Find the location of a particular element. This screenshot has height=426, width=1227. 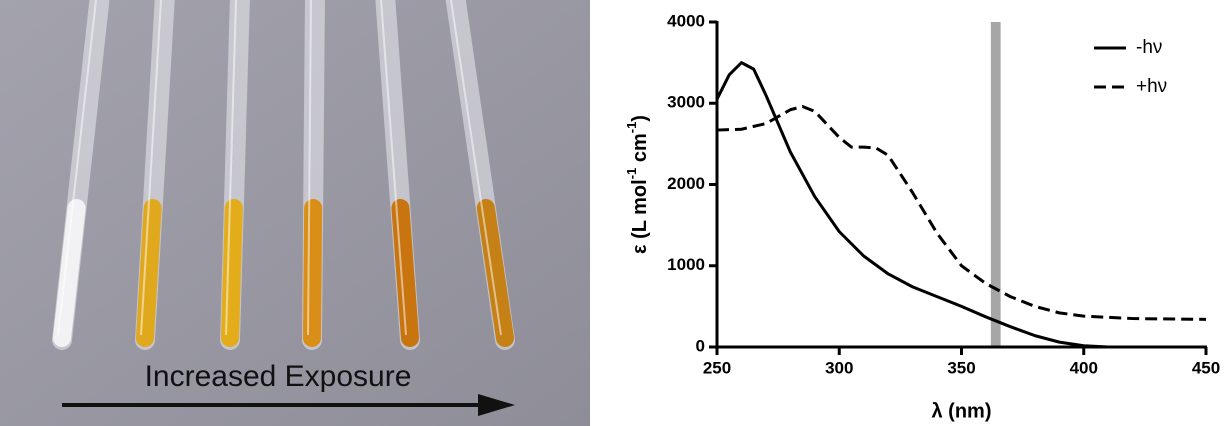

y-tick-label: 2000 is located at coordinates (686, 183).